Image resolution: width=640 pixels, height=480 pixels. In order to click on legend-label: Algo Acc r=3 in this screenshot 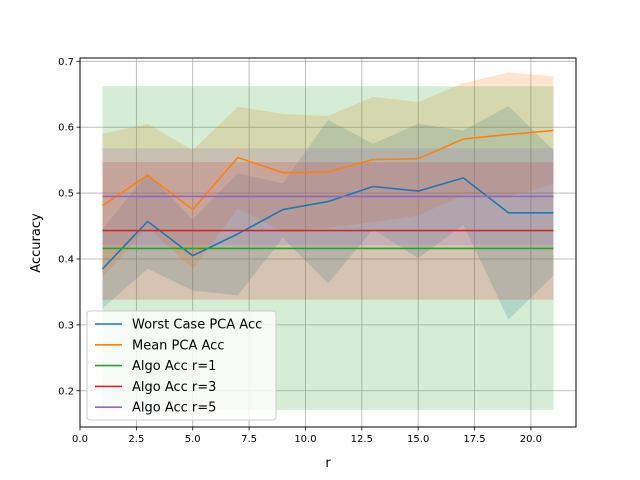, I will do `click(174, 387)`.